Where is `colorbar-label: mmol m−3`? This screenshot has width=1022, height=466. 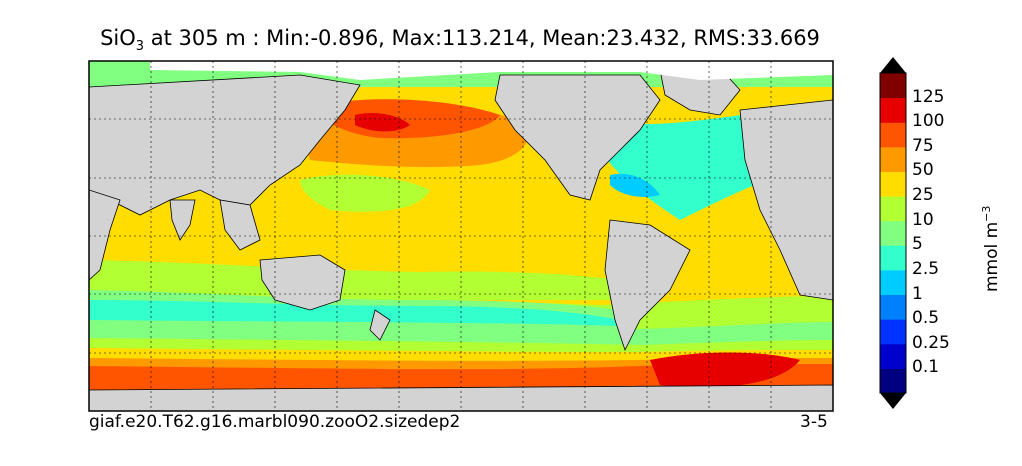
colorbar-label: mmol m−3 is located at coordinates (991, 249).